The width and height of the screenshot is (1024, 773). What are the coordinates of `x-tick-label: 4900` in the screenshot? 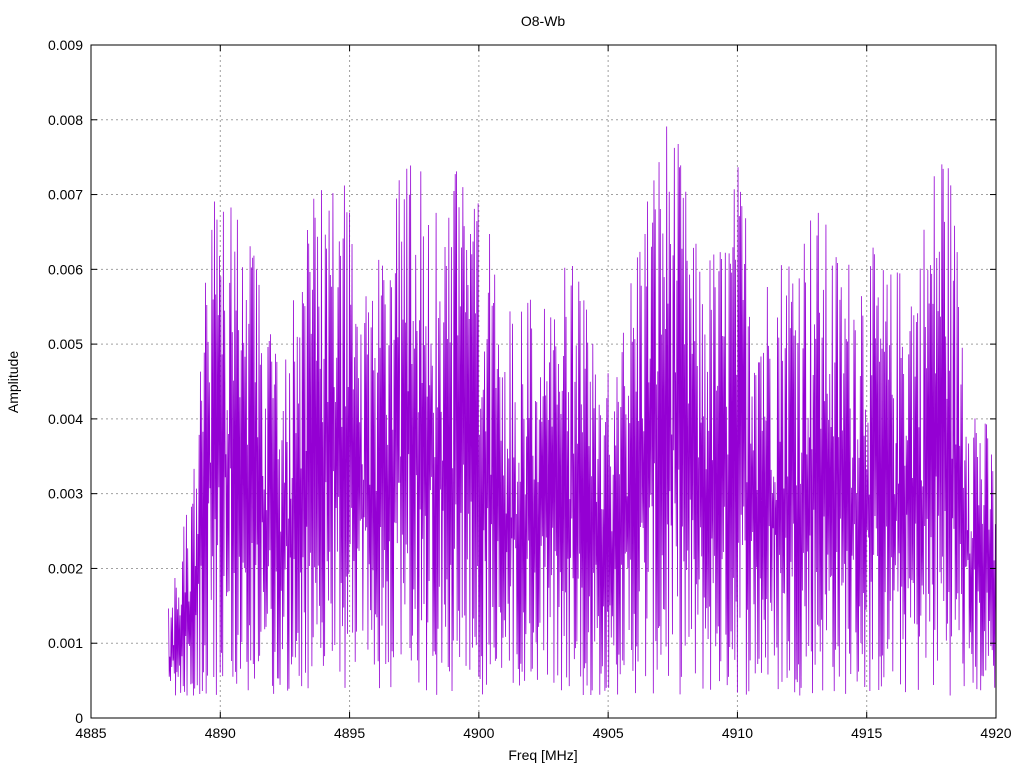 It's located at (478, 733).